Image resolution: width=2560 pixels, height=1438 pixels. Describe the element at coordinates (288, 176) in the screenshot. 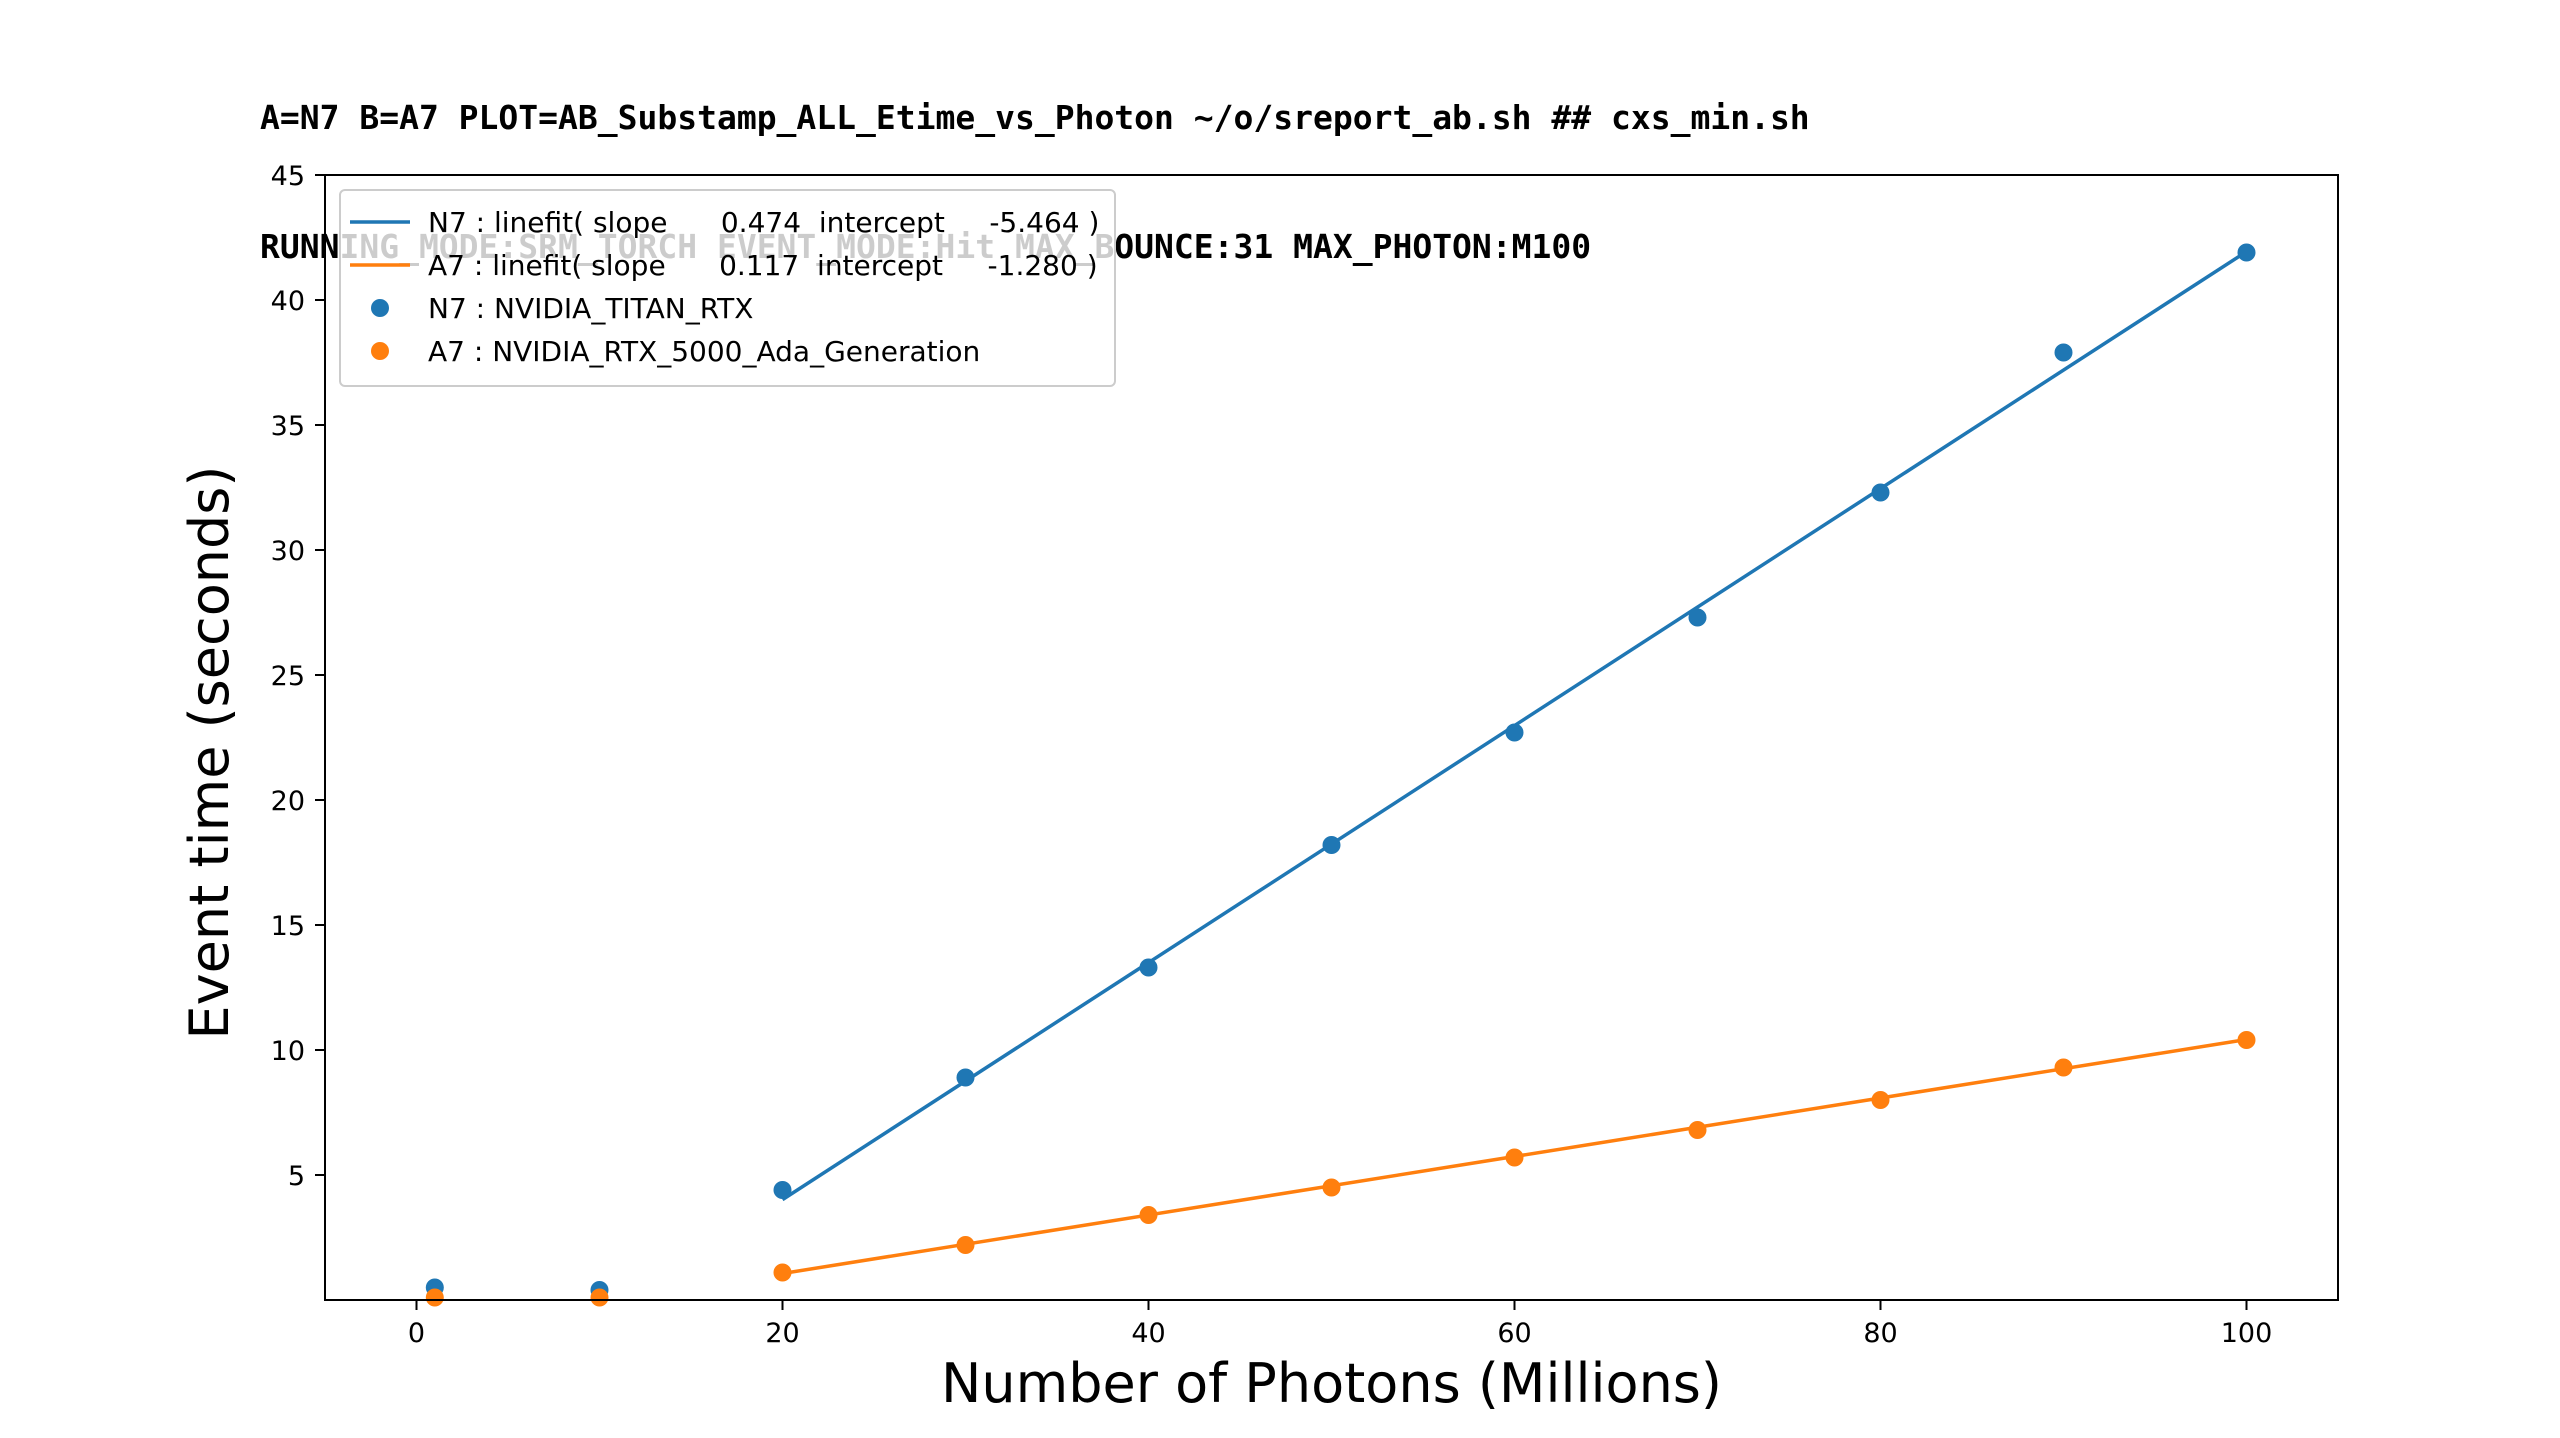

I see `y-tick-label: 45` at that location.